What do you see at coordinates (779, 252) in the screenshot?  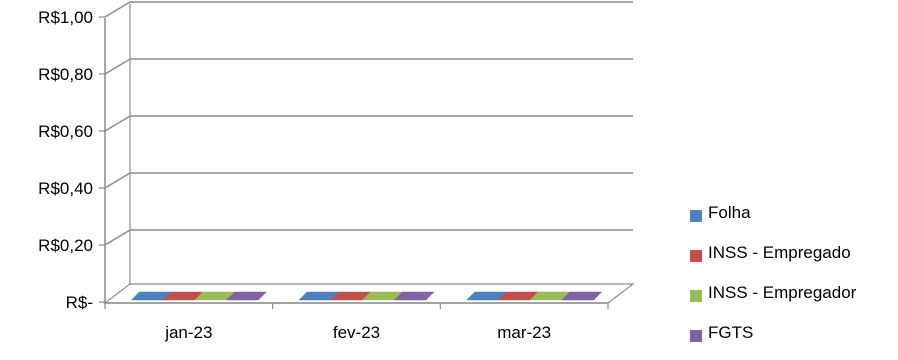 I see `legend-label: INSS - Empregado` at bounding box center [779, 252].